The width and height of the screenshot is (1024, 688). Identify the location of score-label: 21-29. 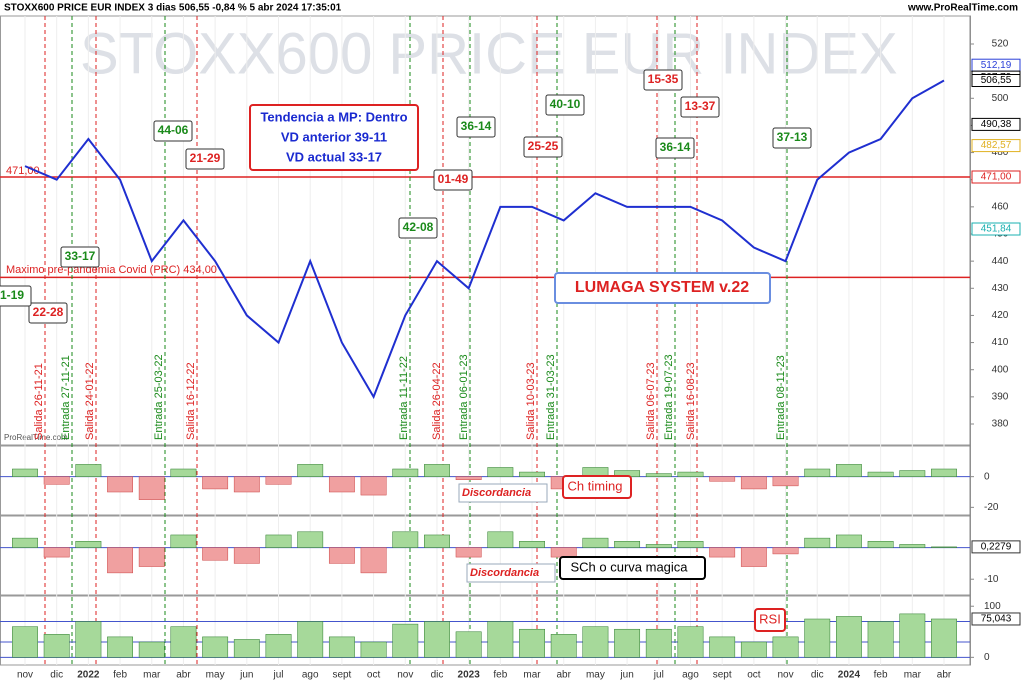
(205, 158).